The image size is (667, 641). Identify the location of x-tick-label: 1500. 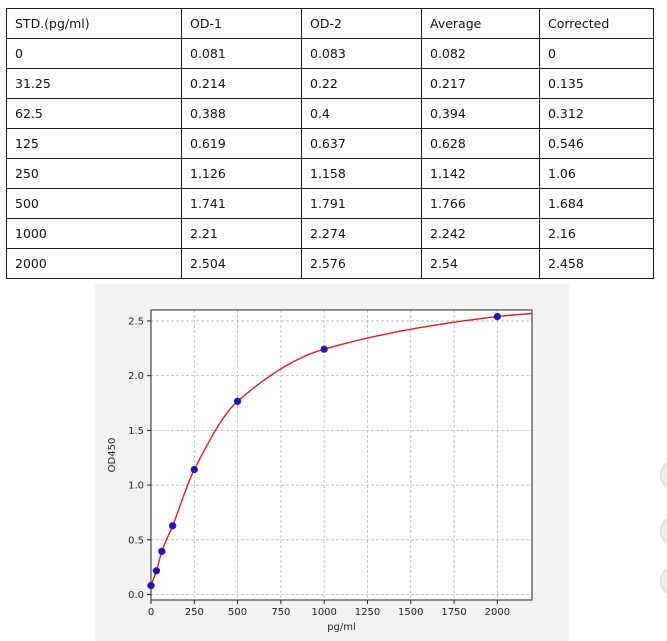
(410, 612).